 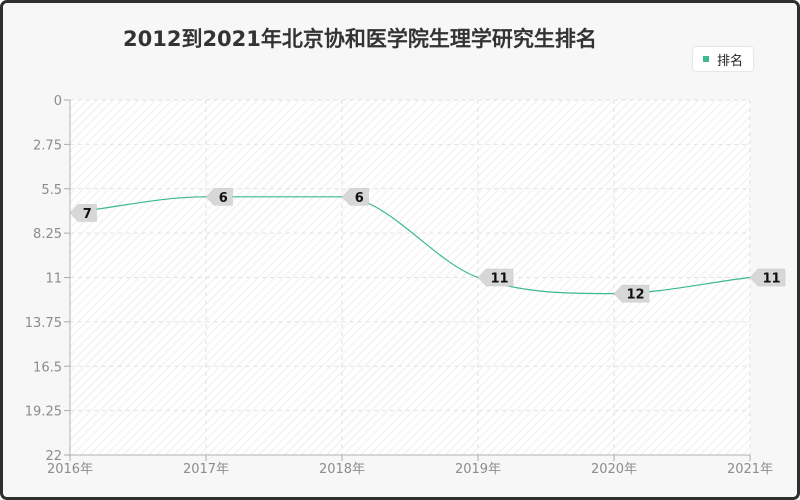 What do you see at coordinates (730, 61) in the screenshot?
I see `legend-label: 排名` at bounding box center [730, 61].